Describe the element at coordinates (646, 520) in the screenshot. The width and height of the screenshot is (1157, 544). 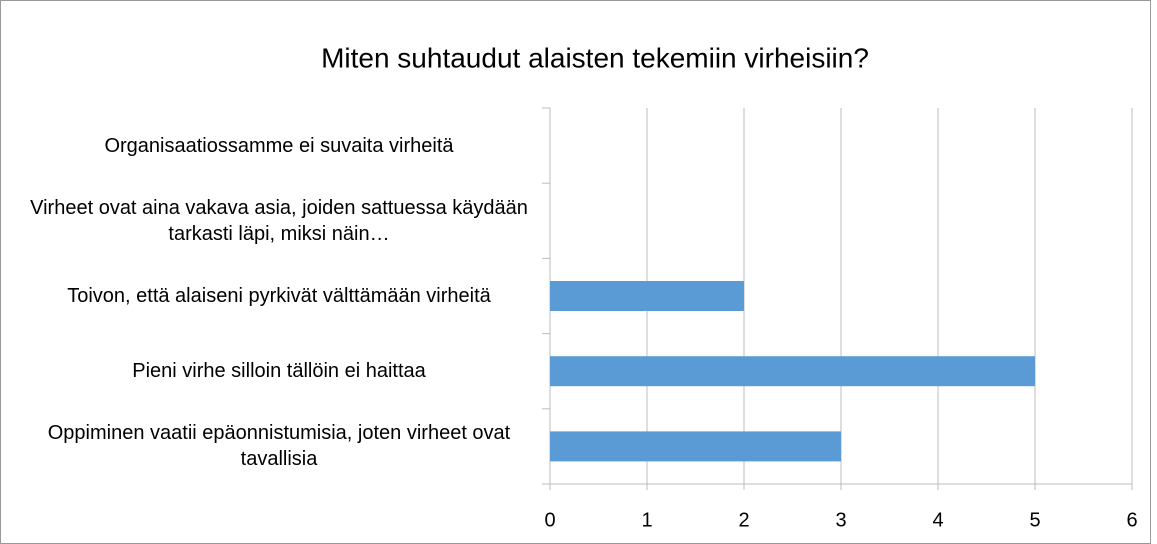
I see `x-tick-label: 1` at that location.